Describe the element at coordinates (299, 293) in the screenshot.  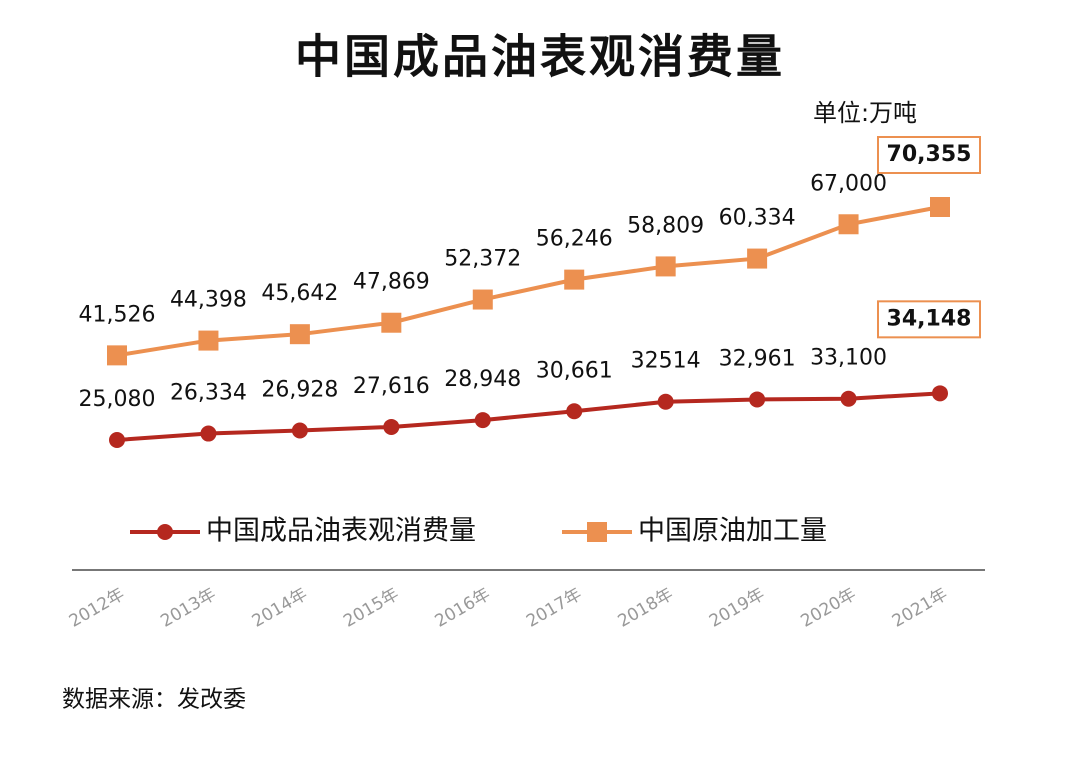
I see `value-label: 45,642` at that location.